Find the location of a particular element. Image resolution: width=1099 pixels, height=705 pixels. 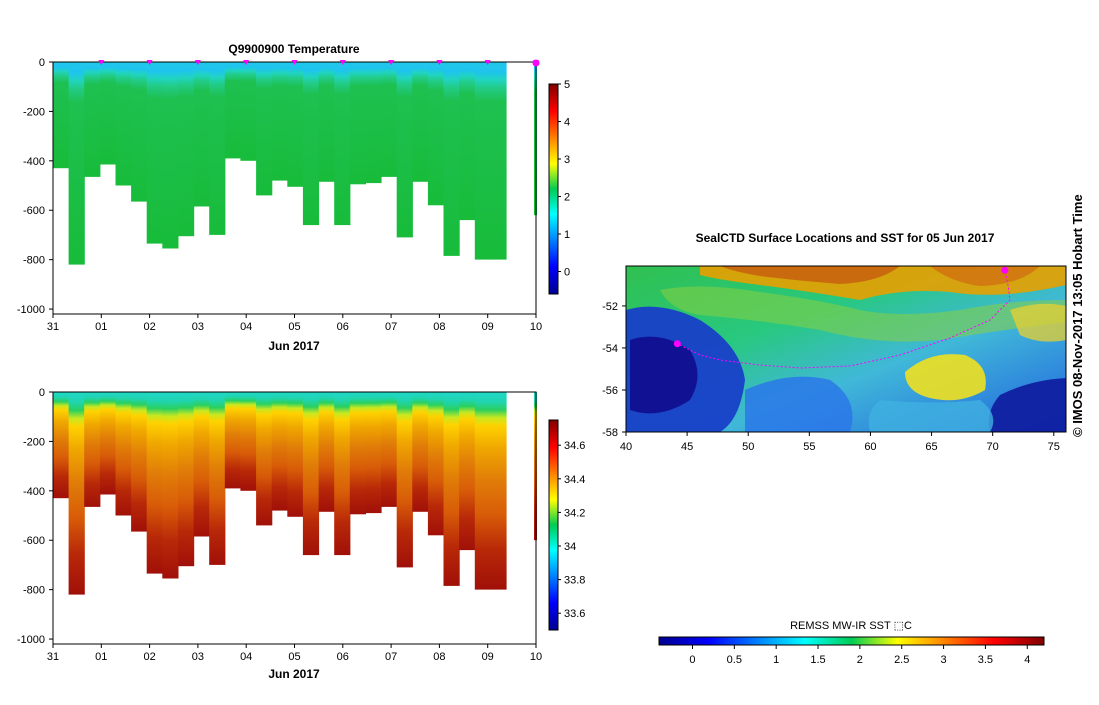

temperature-profile-markers is located at coordinates (319, 63).